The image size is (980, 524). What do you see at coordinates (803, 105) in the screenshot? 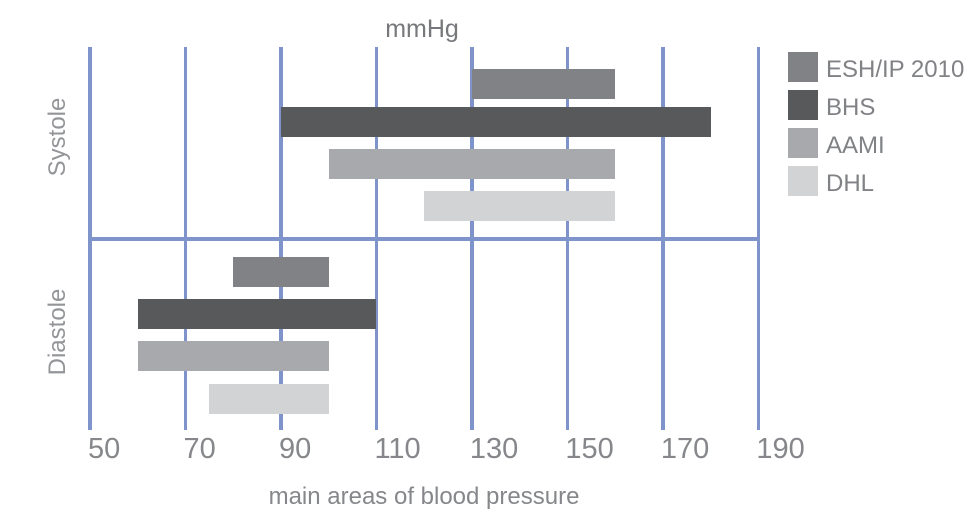
I see `legend-swatch-bhs` at bounding box center [803, 105].